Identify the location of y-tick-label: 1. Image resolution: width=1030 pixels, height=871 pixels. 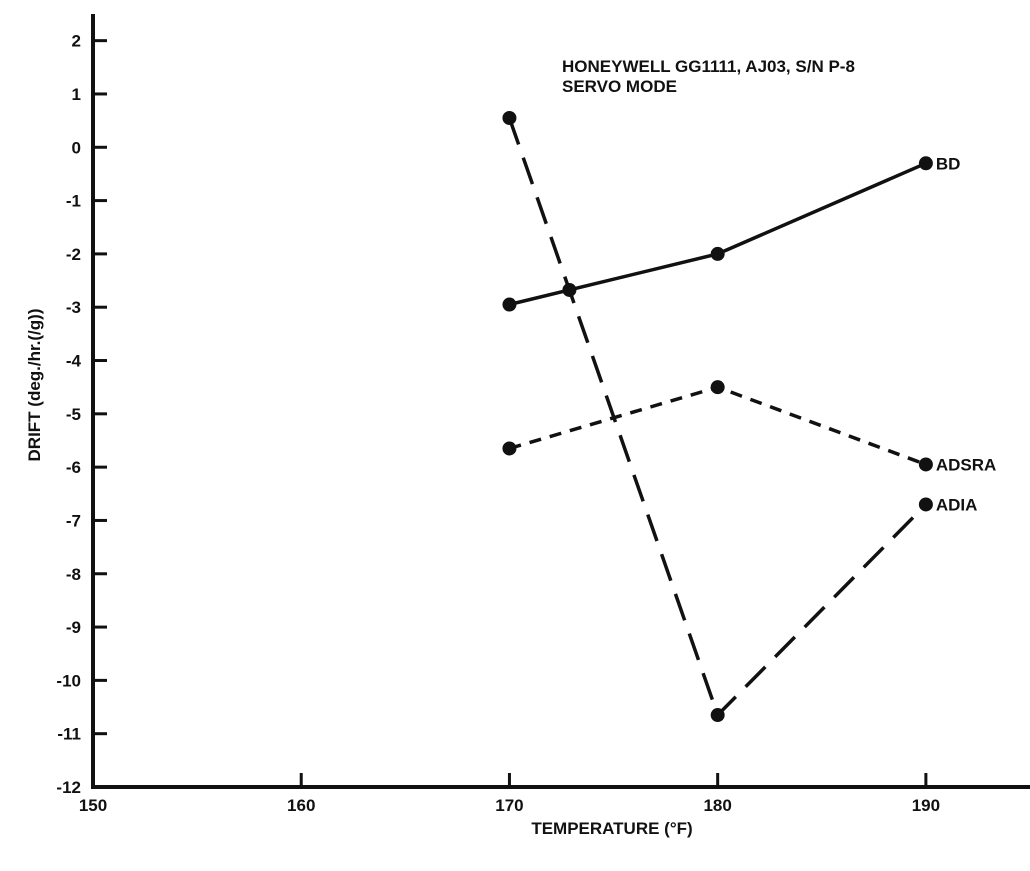
(76, 94).